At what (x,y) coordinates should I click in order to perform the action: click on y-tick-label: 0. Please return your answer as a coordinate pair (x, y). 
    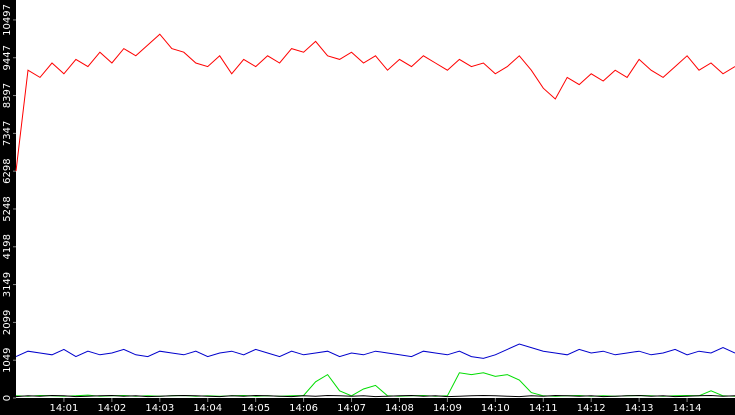
    Looking at the image, I should click on (7, 398).